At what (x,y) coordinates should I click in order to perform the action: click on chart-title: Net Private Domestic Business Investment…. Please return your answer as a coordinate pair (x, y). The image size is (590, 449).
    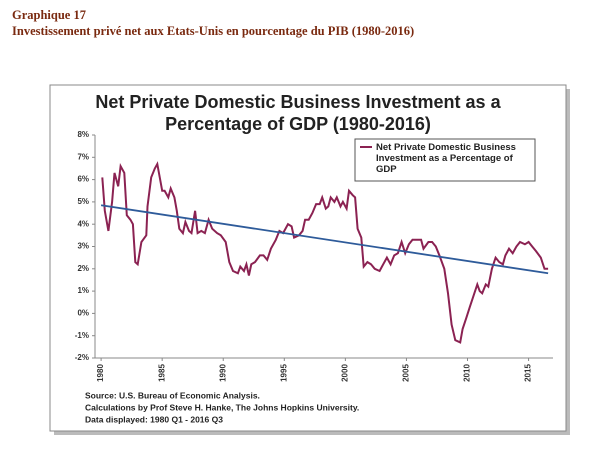
    Looking at the image, I should click on (298, 113).